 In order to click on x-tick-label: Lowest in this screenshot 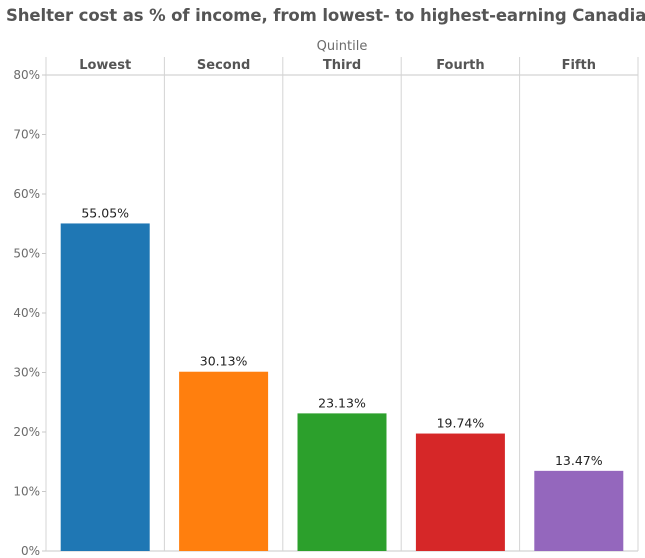, I will do `click(105, 65)`.